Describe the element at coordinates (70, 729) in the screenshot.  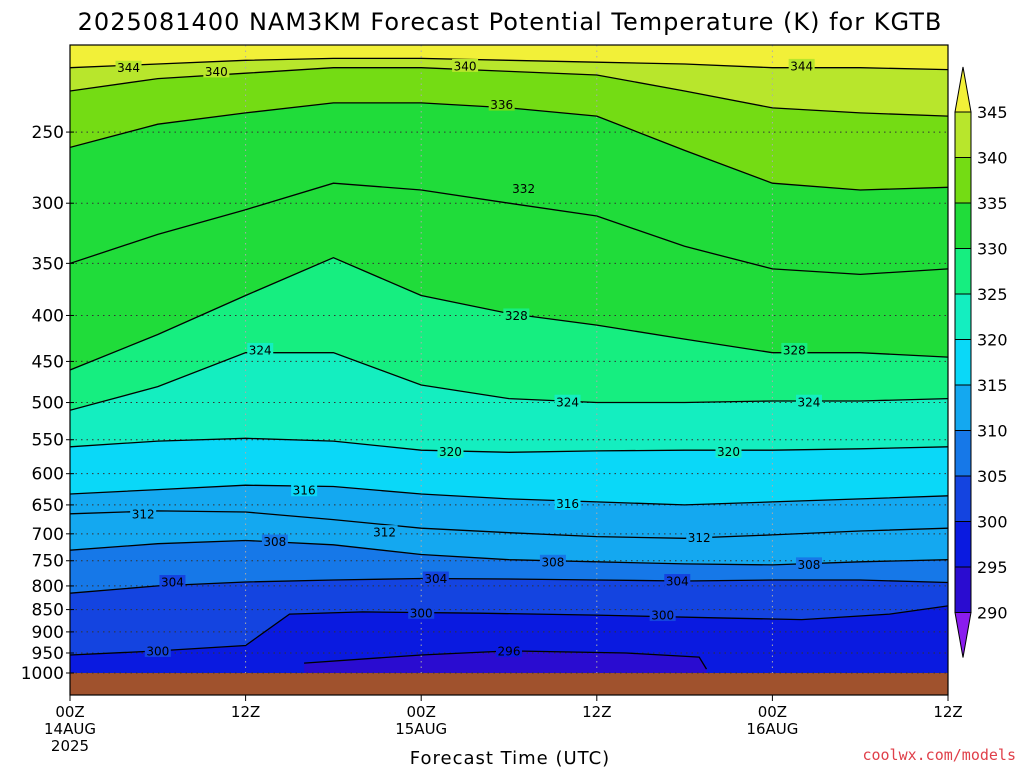
I see `x-tick-label: 14AUG` at that location.